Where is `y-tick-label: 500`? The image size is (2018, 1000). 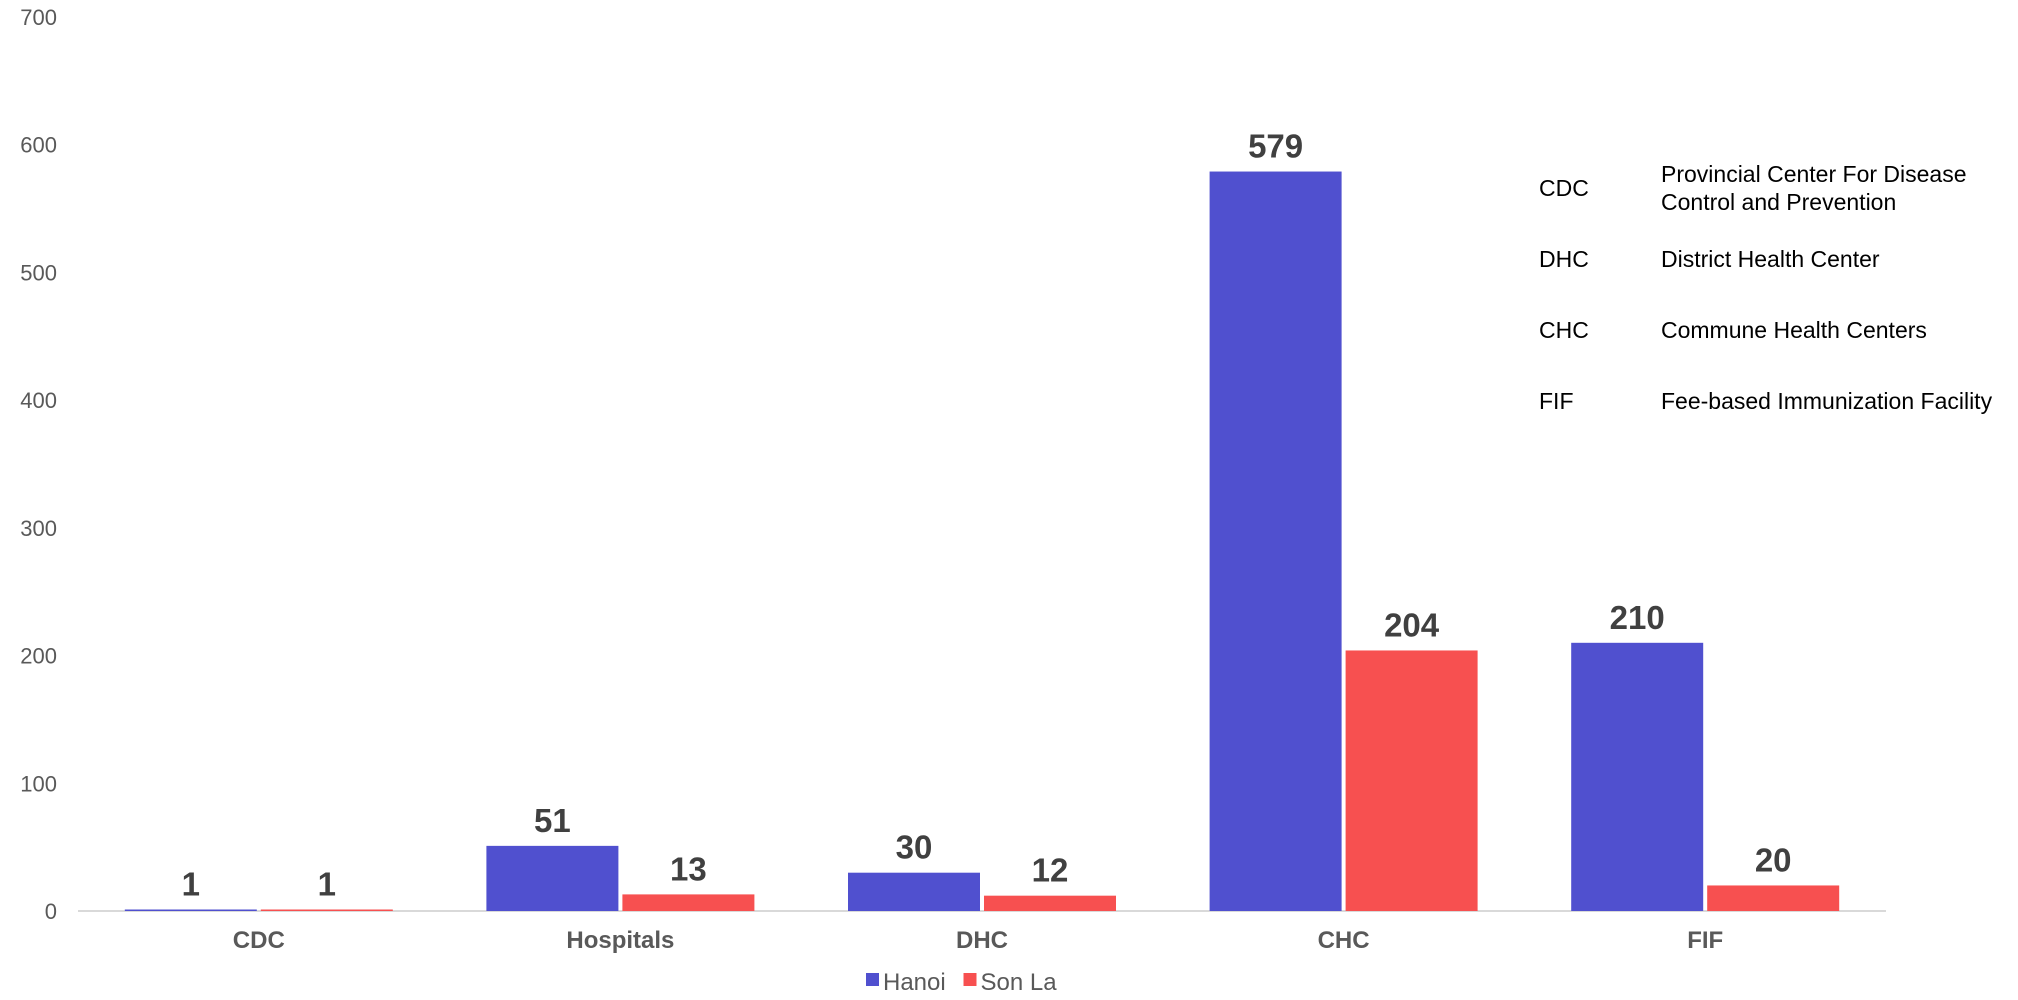 y-tick-label: 500 is located at coordinates (38, 272).